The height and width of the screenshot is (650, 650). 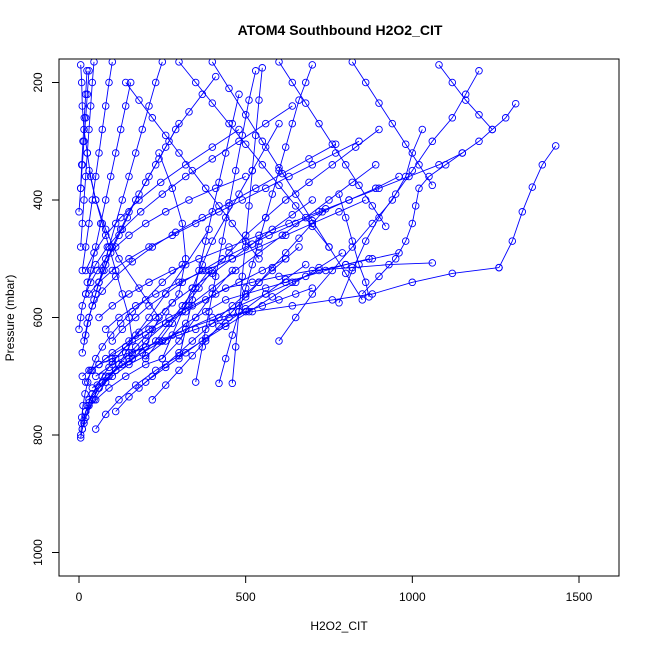 What do you see at coordinates (339, 626) in the screenshot?
I see `x-axis-label: H2O2_CIT` at bounding box center [339, 626].